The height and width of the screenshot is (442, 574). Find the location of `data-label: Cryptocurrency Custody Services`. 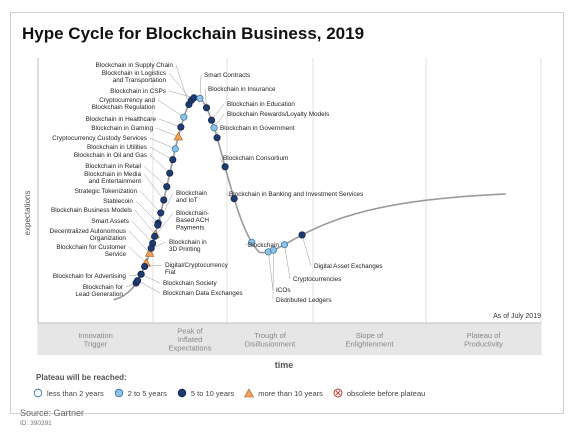

data-label: Cryptocurrency Custody Services is located at coordinates (99, 138).